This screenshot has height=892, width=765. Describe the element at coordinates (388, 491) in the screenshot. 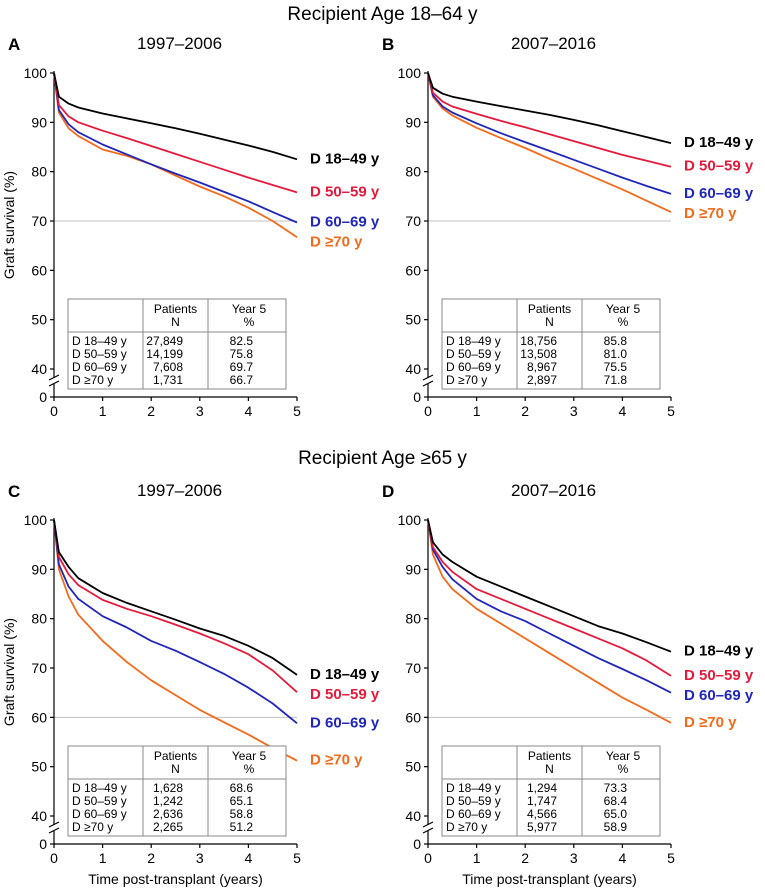

I see `panel-letter: D` at that location.